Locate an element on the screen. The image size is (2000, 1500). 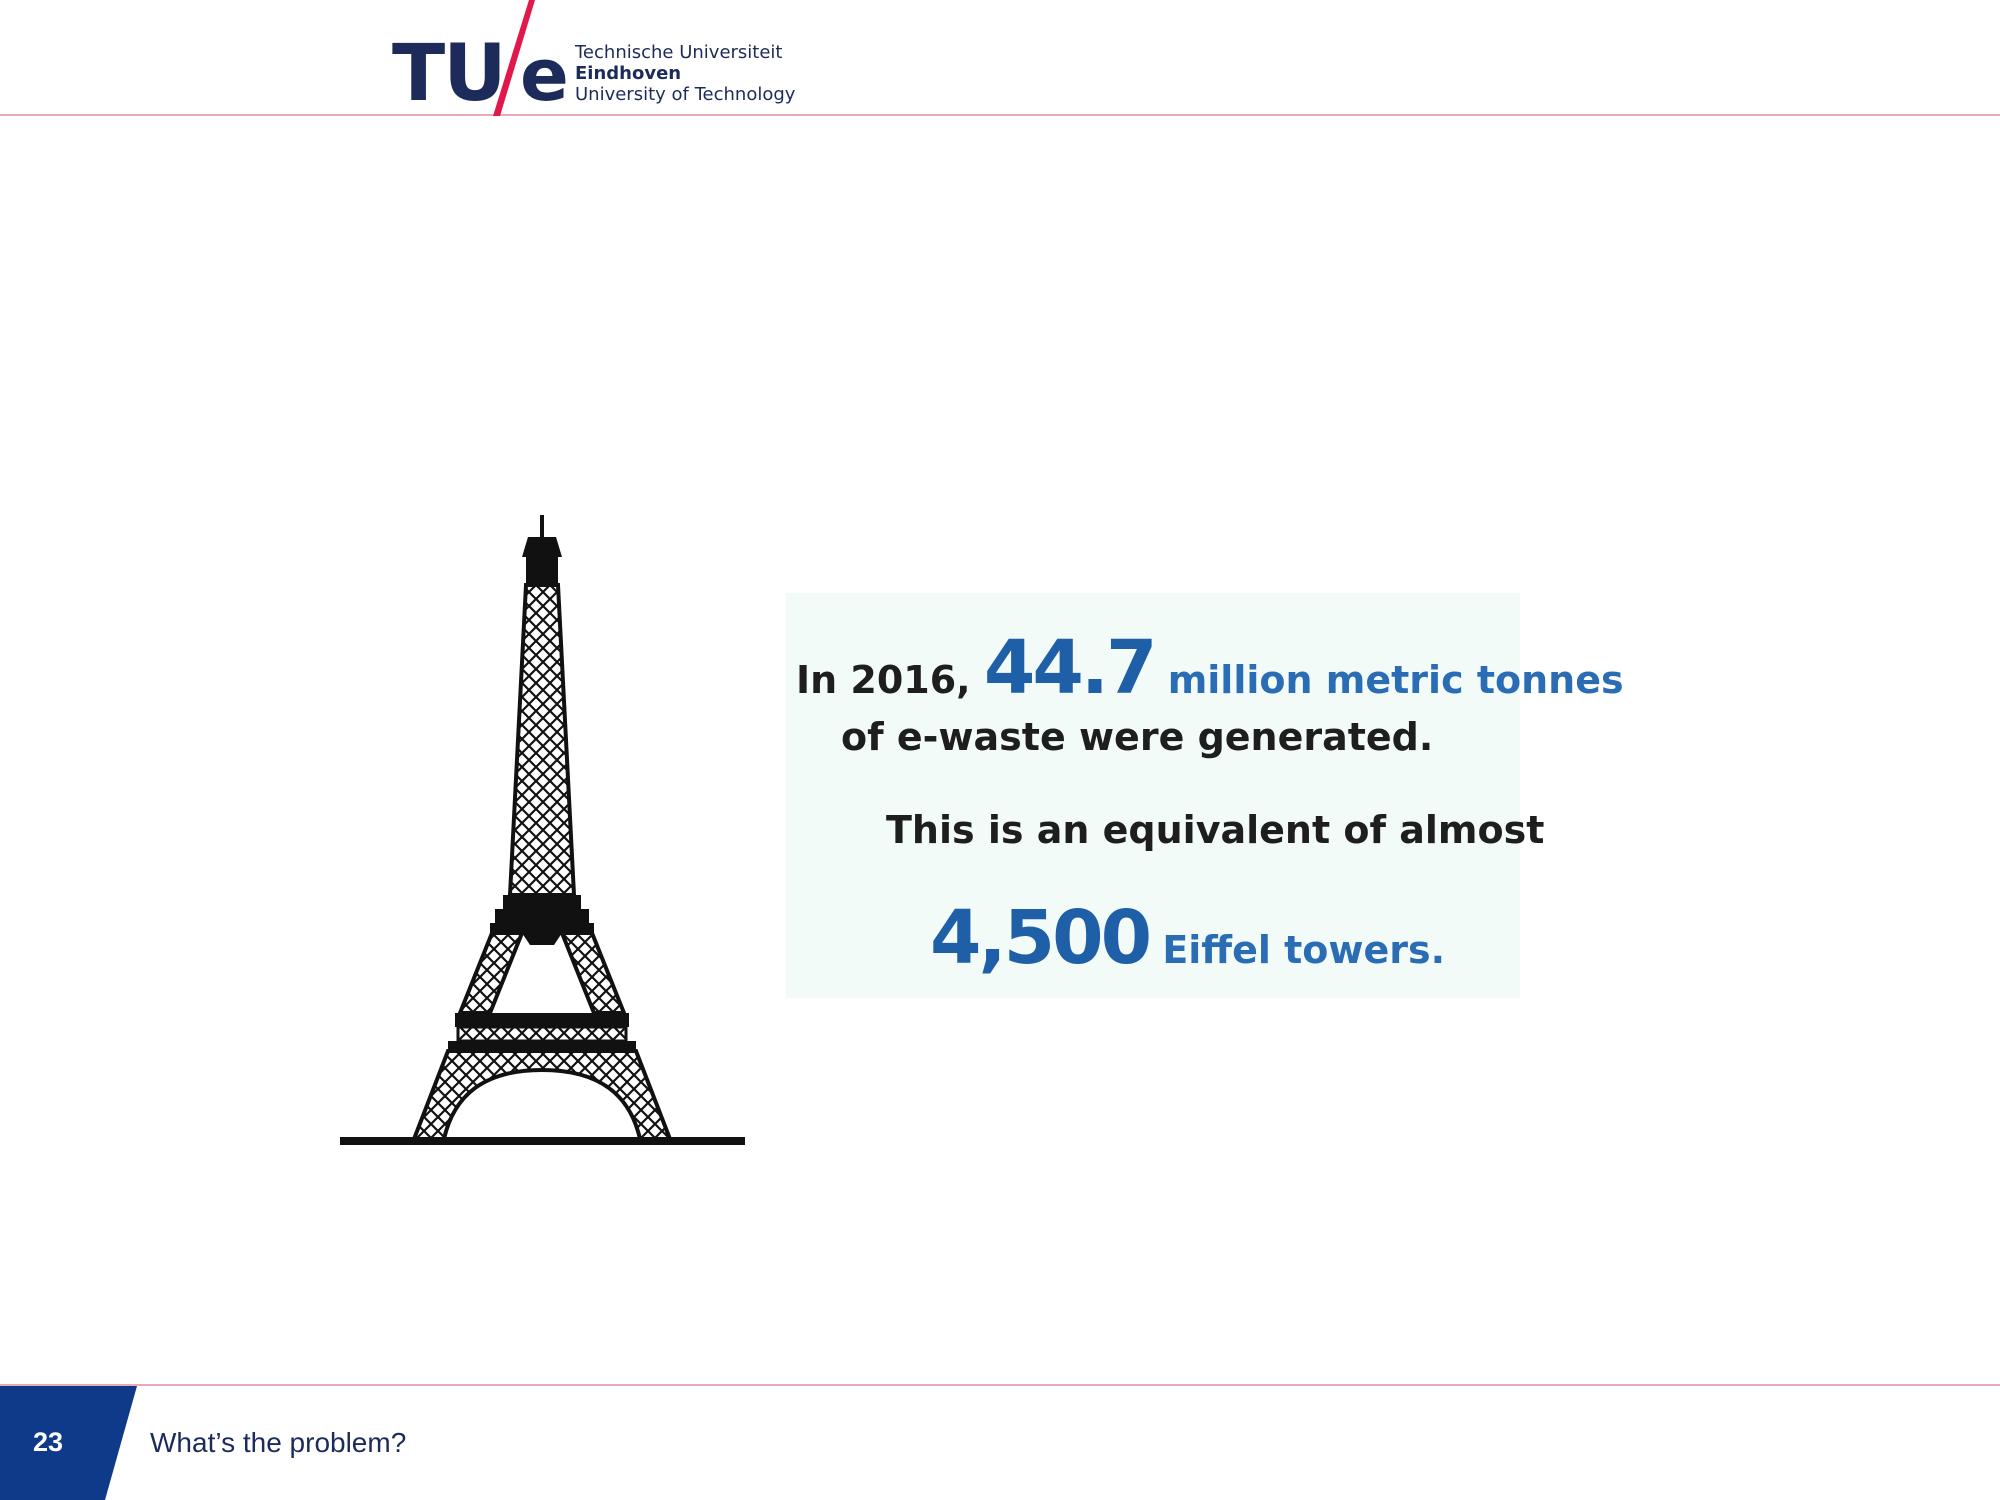
tue-logo: TU e is located at coordinates (480, 59).